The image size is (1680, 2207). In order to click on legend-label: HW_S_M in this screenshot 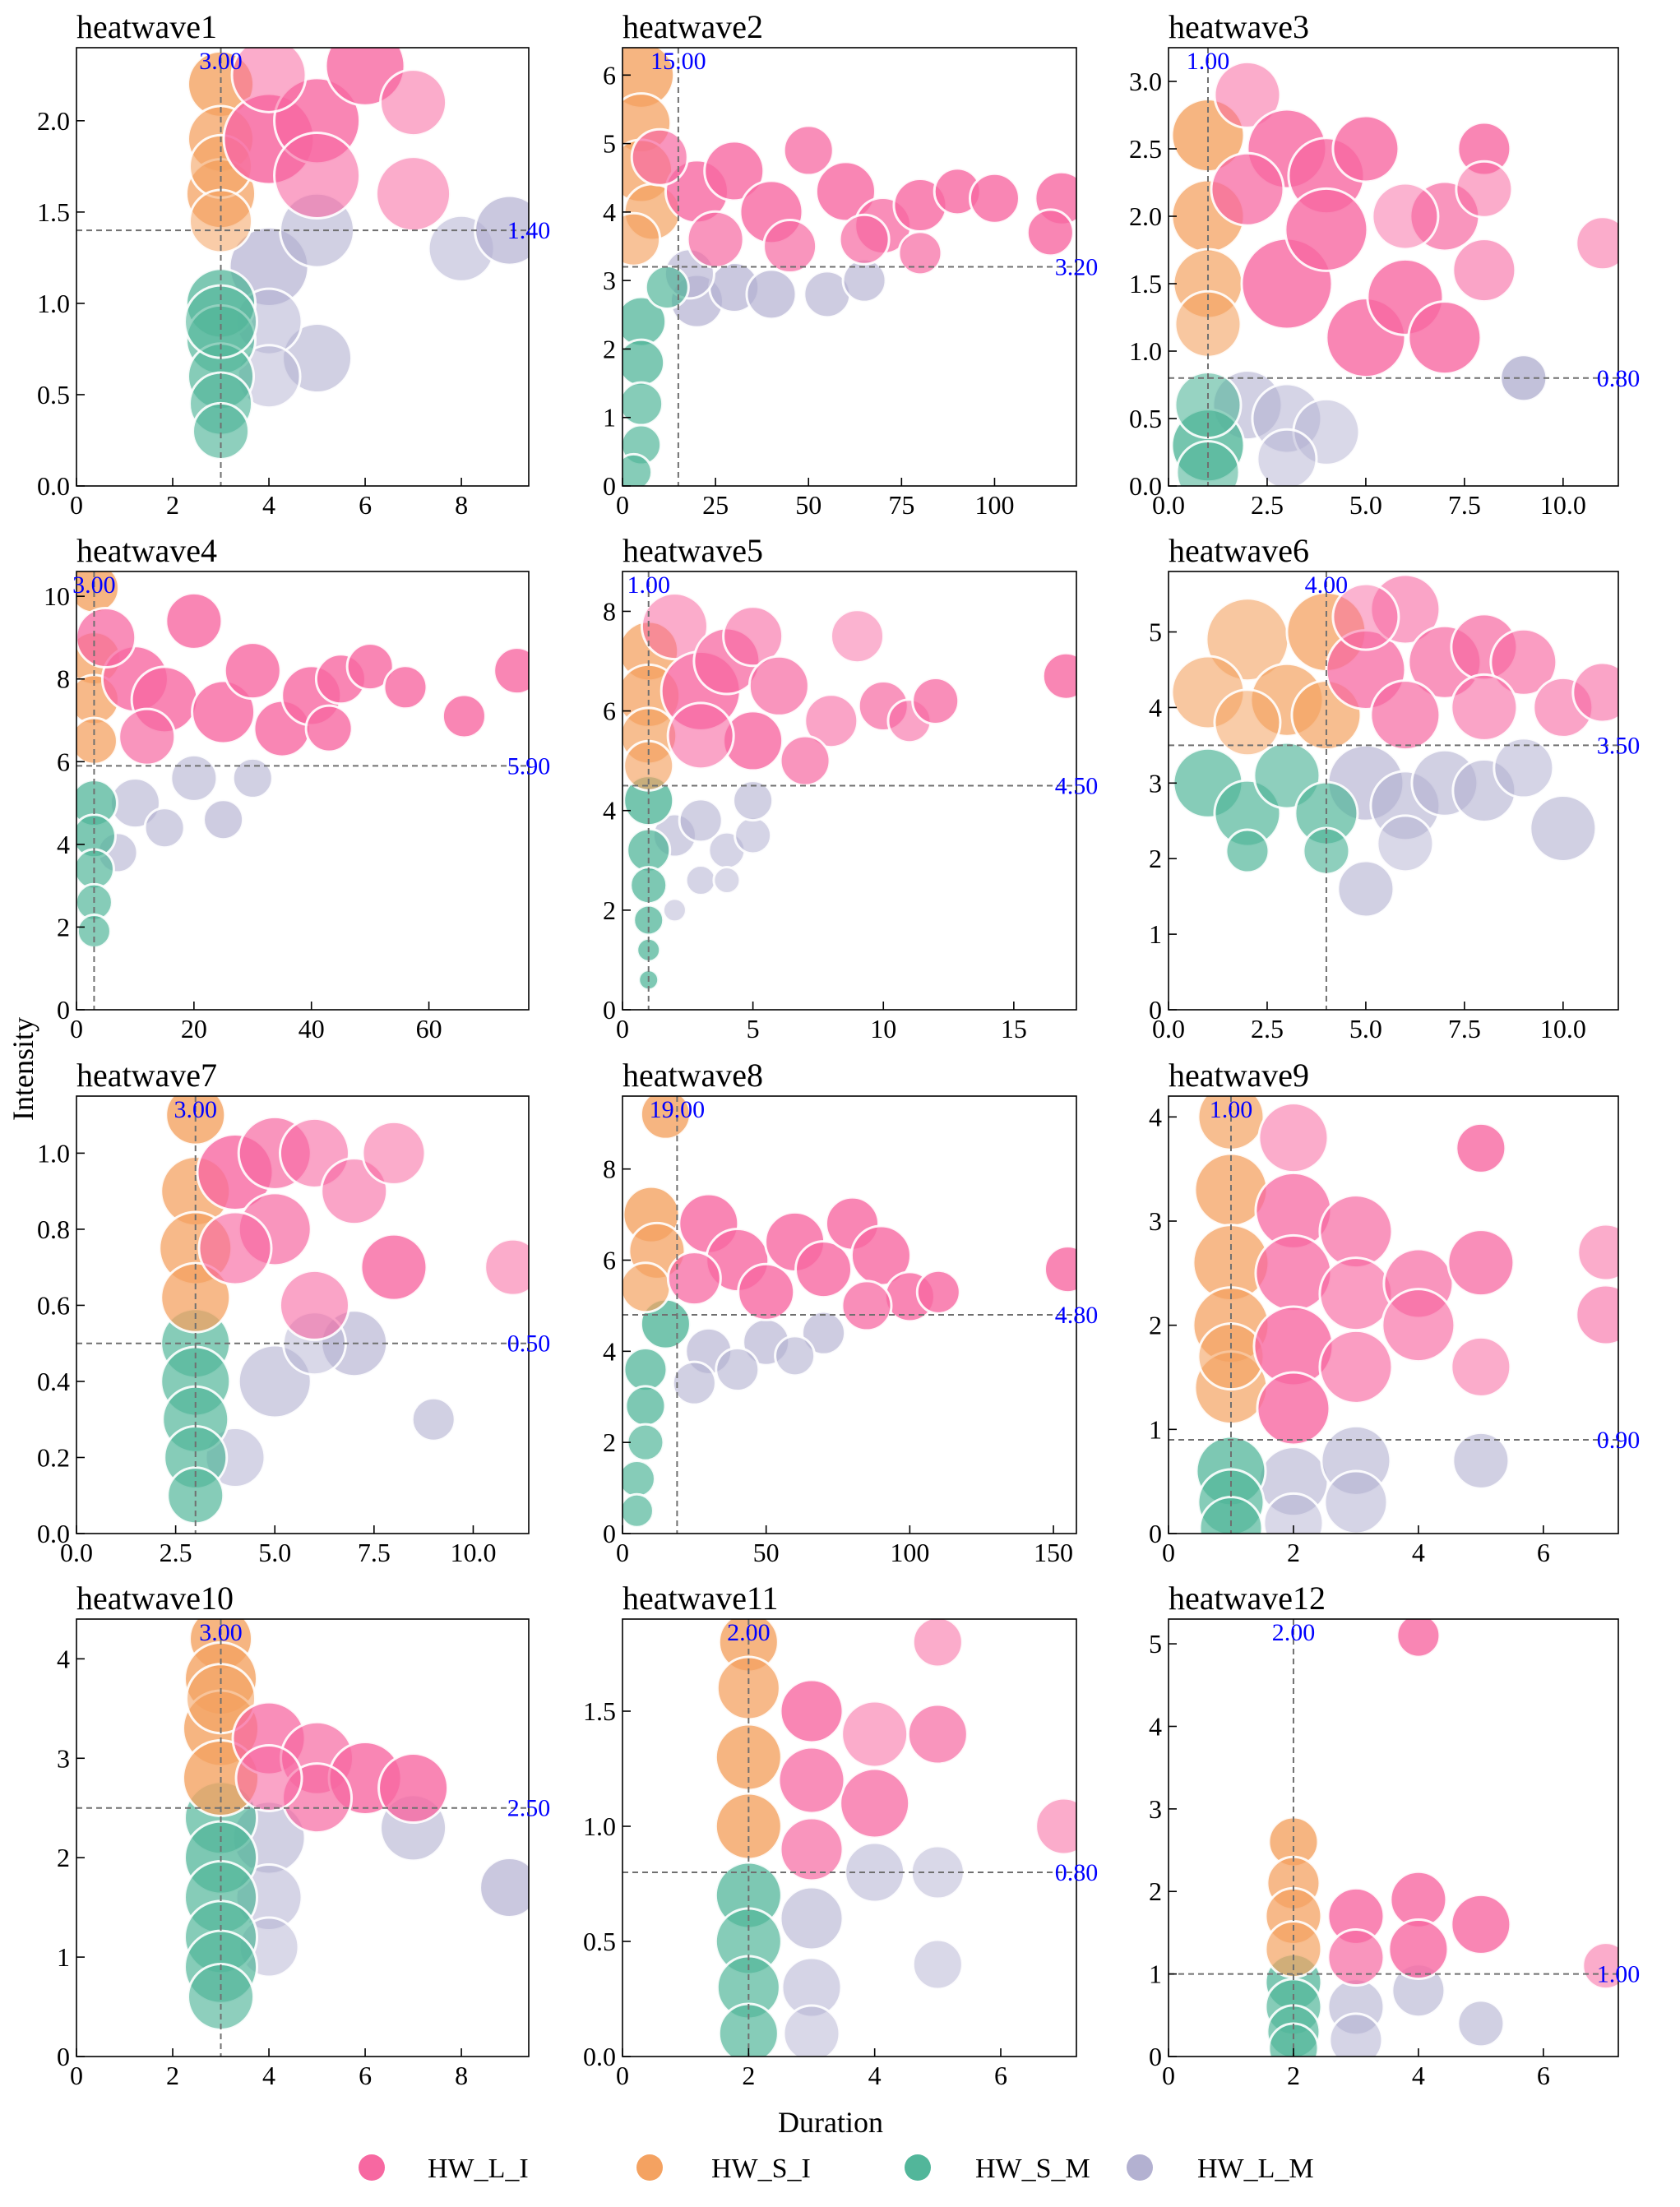, I will do `click(1032, 2169)`.